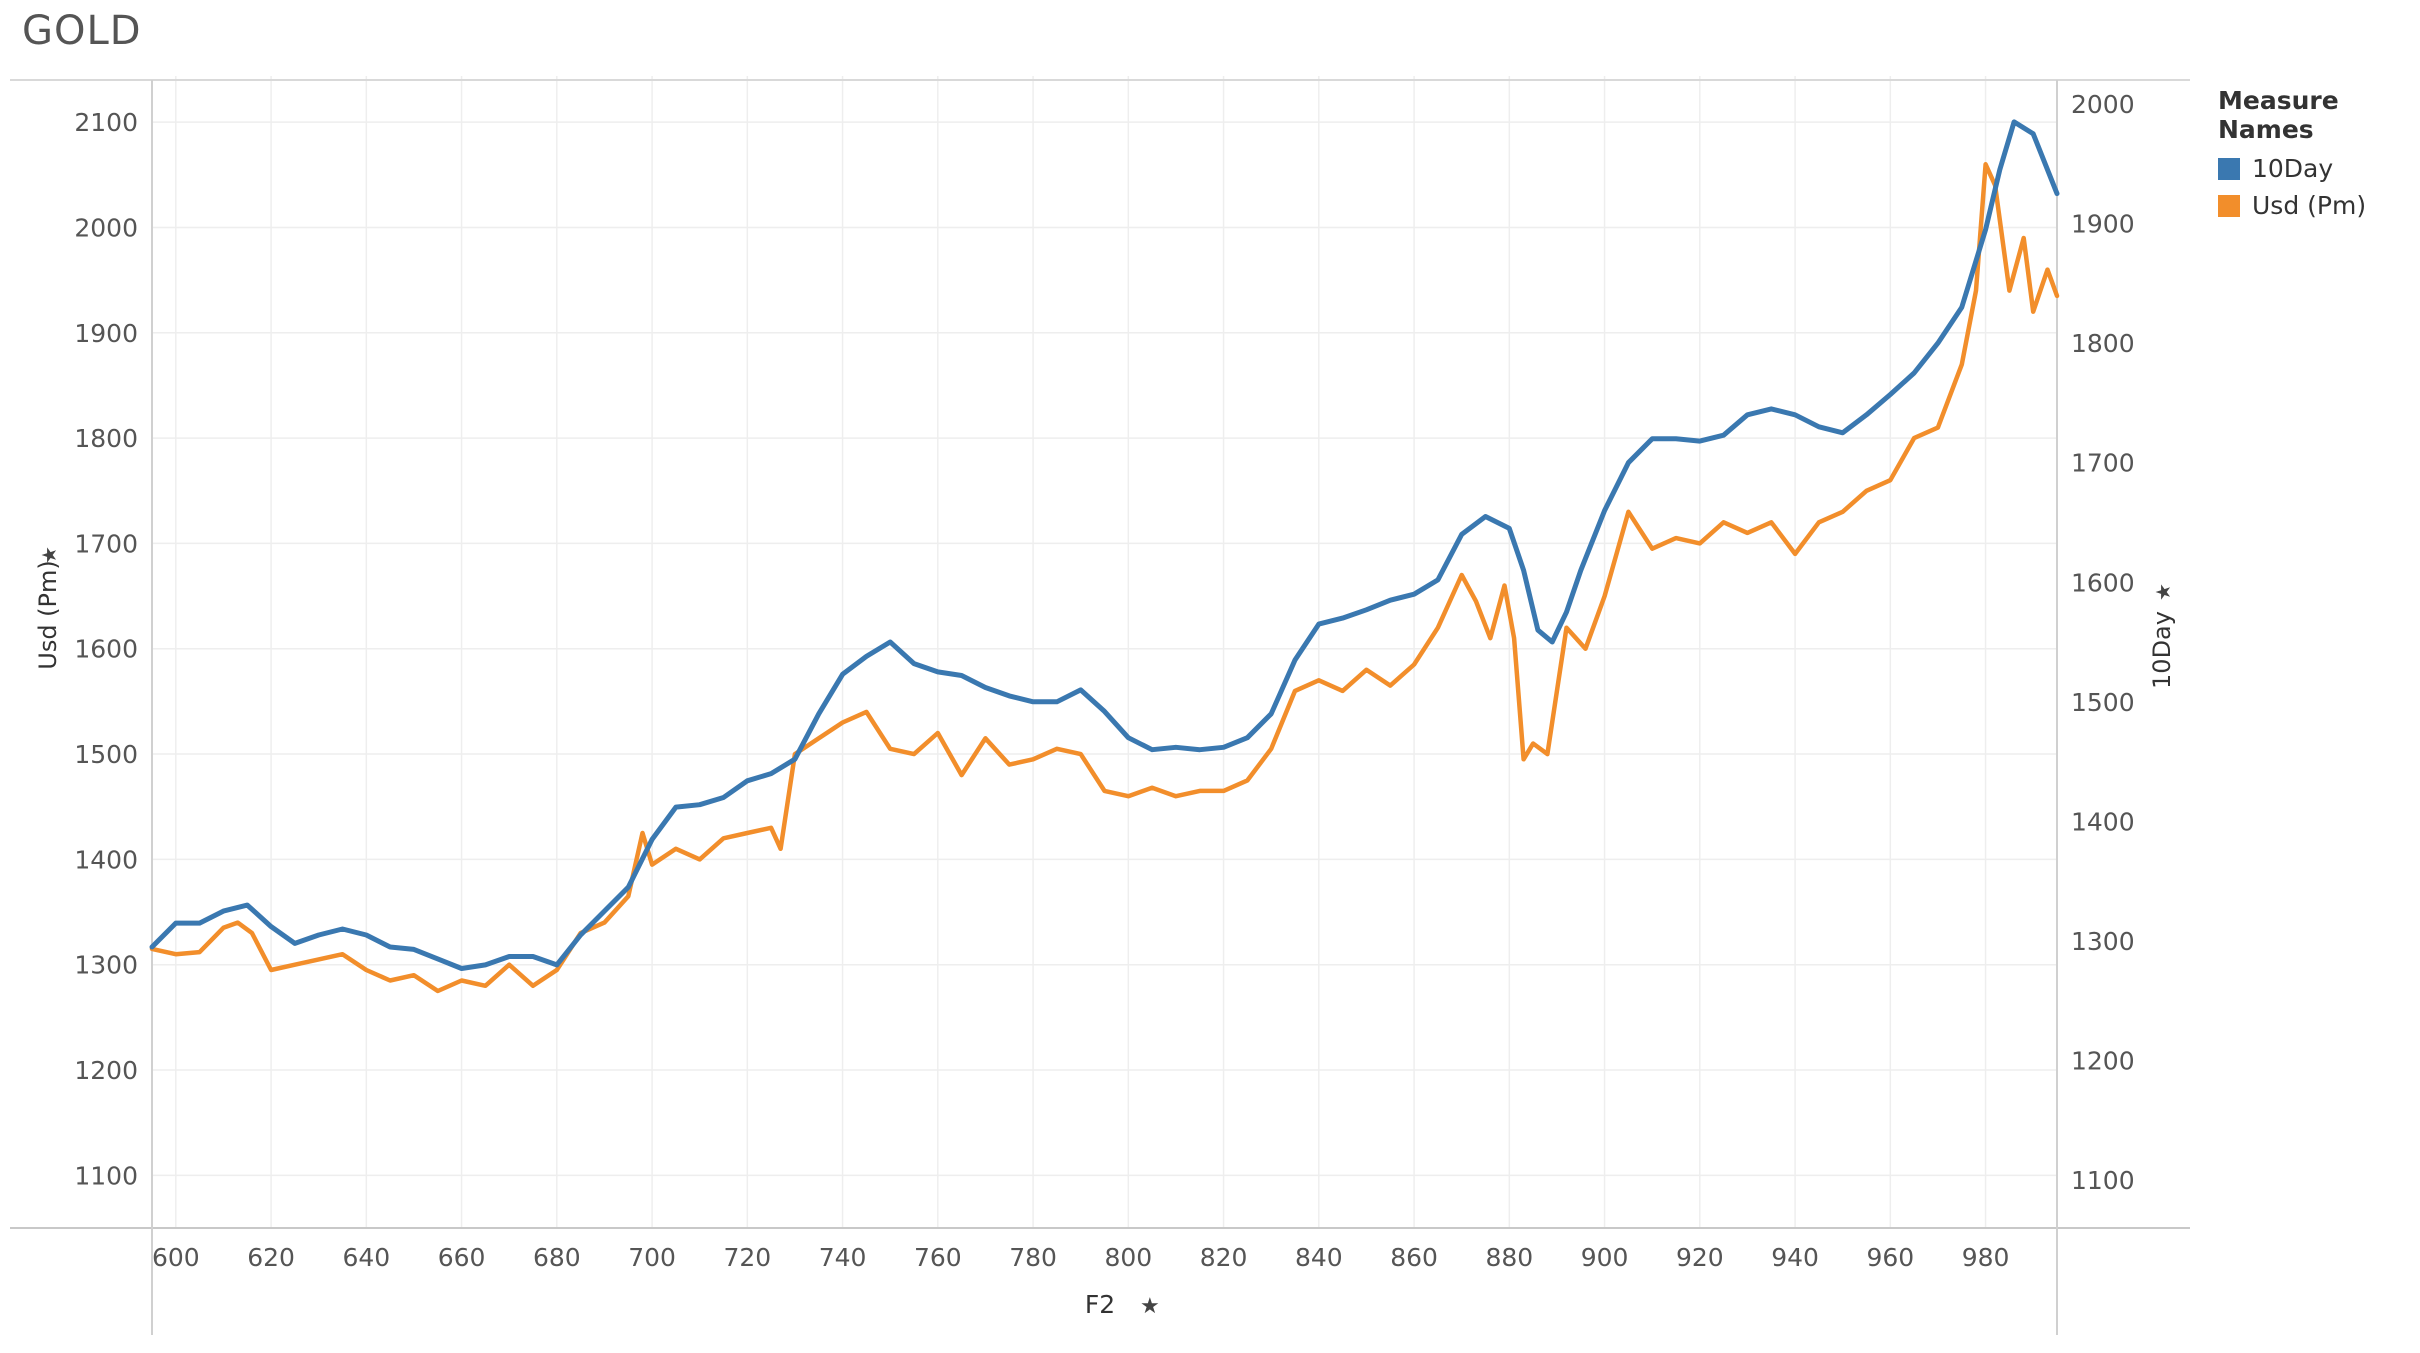 This screenshot has width=2420, height=1353. Describe the element at coordinates (106, 859) in the screenshot. I see `left-y-tick-label: 1400` at that location.